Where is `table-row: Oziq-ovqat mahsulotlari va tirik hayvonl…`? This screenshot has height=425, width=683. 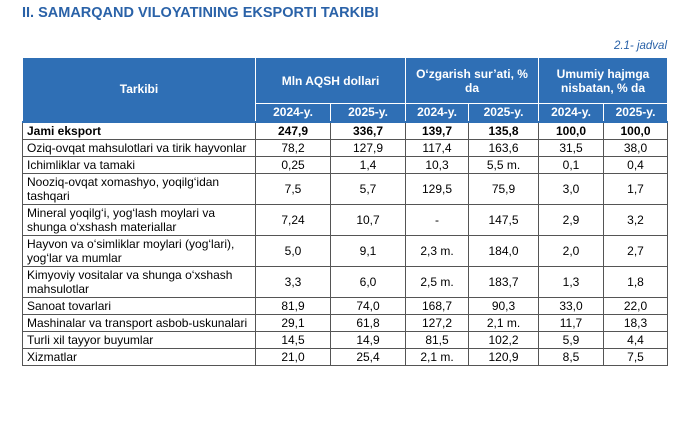 table-row: Oziq-ovqat mahsulotlari va tirik hayvonl… is located at coordinates (345, 147).